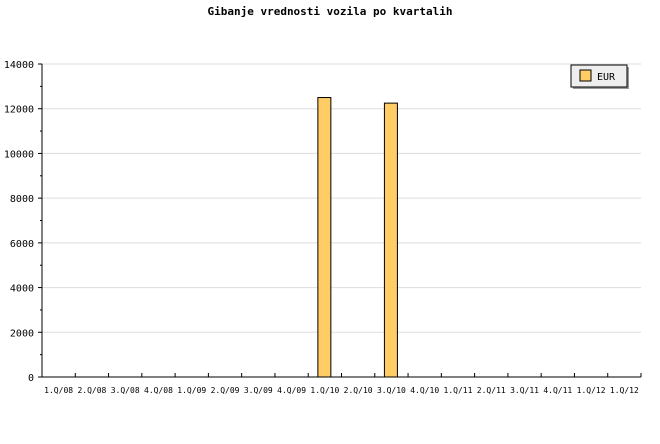  What do you see at coordinates (557, 390) in the screenshot?
I see `x-tick-label: 4.Q/11` at bounding box center [557, 390].